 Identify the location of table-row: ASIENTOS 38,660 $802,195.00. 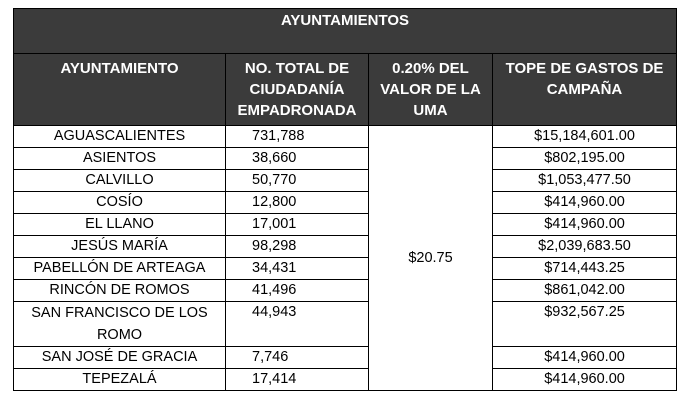
(345, 158).